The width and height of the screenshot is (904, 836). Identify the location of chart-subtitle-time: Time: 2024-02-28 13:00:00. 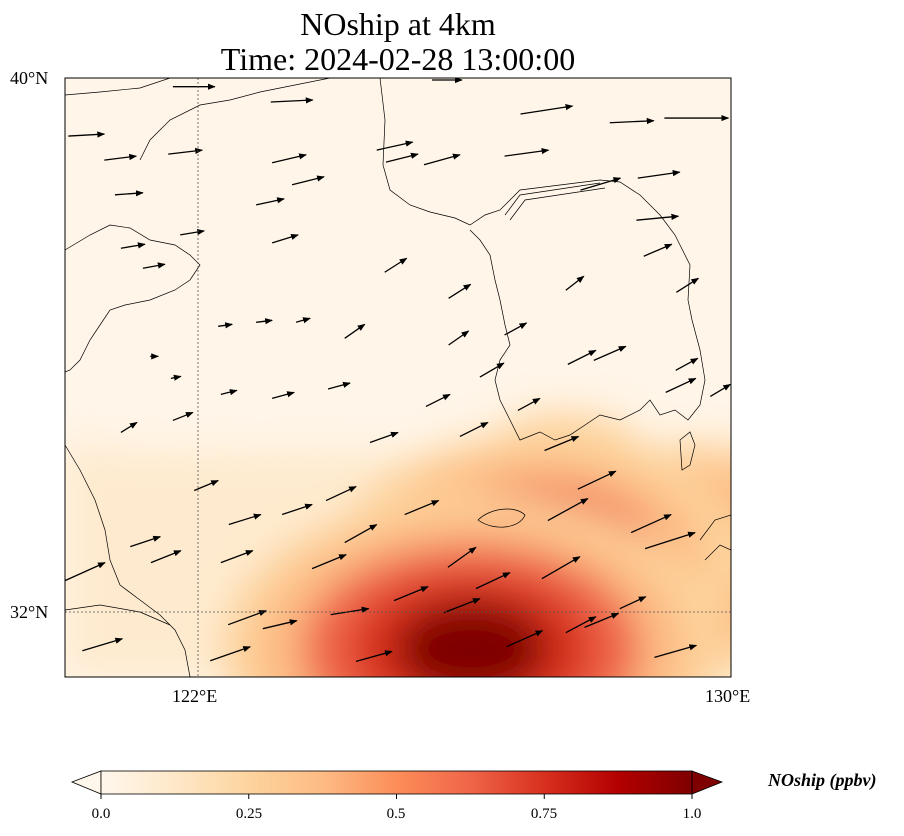
(398, 59).